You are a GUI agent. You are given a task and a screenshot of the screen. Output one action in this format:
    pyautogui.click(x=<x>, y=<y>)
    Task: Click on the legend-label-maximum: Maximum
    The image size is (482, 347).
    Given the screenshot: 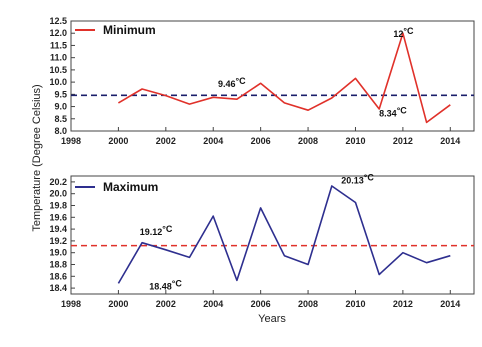 What is the action you would take?
    pyautogui.click(x=130, y=187)
    